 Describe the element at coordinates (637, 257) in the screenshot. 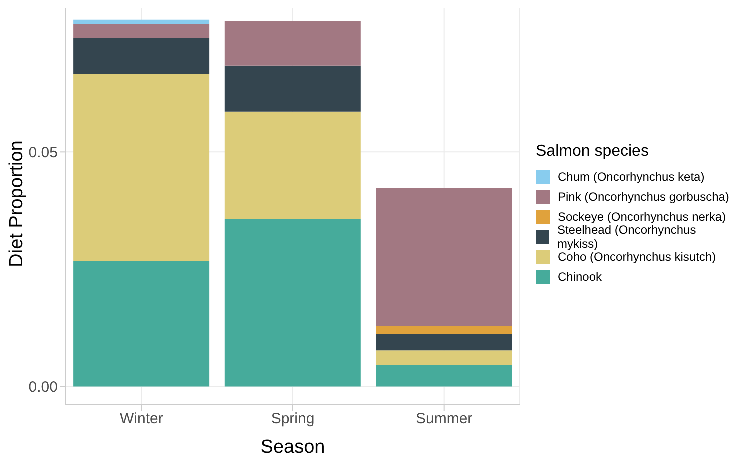

I see `legend-label: Coho (Oncorhynchus kisutch)` at that location.